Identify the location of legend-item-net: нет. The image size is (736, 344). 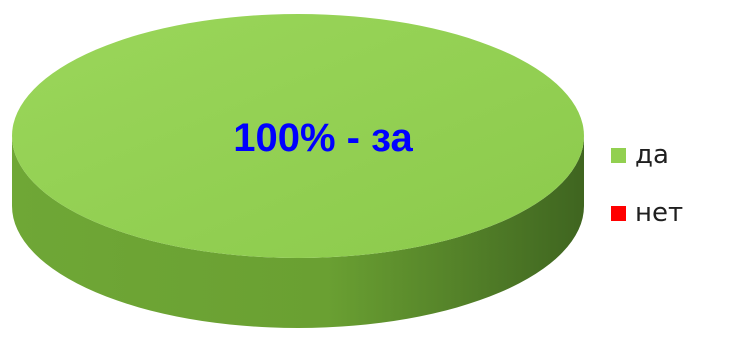
(647, 213).